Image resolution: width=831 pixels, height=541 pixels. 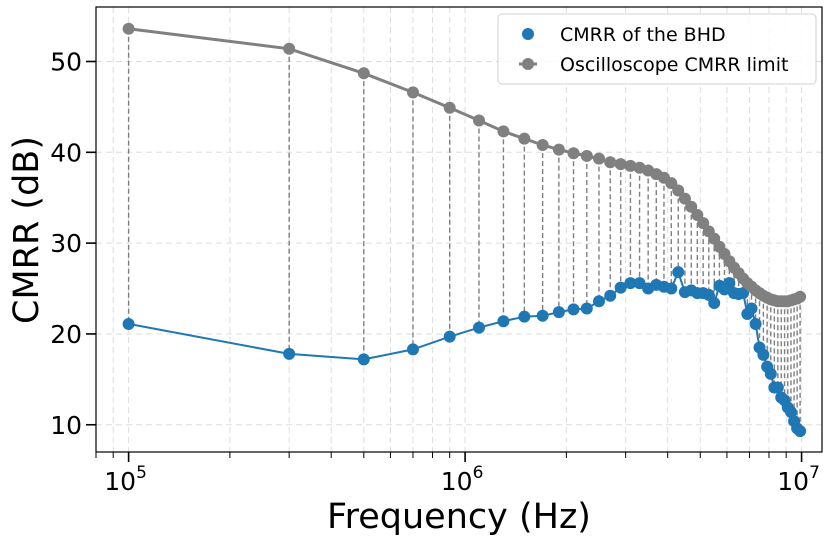 I want to click on y-tick-label: 50, so click(x=66, y=61).